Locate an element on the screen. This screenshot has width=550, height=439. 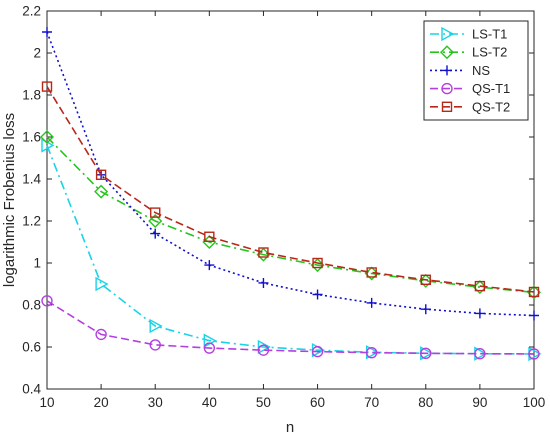
x-tick-label: 30 is located at coordinates (155, 402).